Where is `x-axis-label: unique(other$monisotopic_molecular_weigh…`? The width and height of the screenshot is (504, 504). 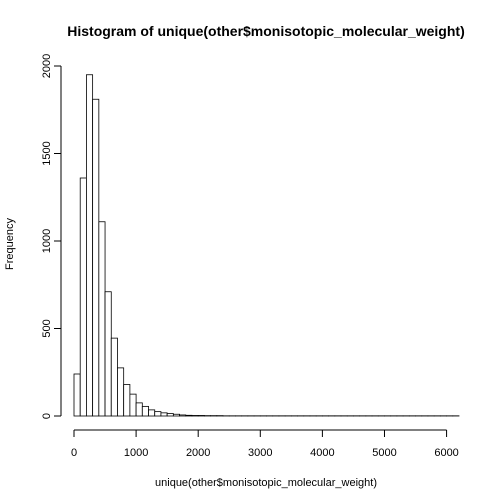
x-axis-label: unique(other$monisotopic_molecular_weigh… is located at coordinates (266, 483).